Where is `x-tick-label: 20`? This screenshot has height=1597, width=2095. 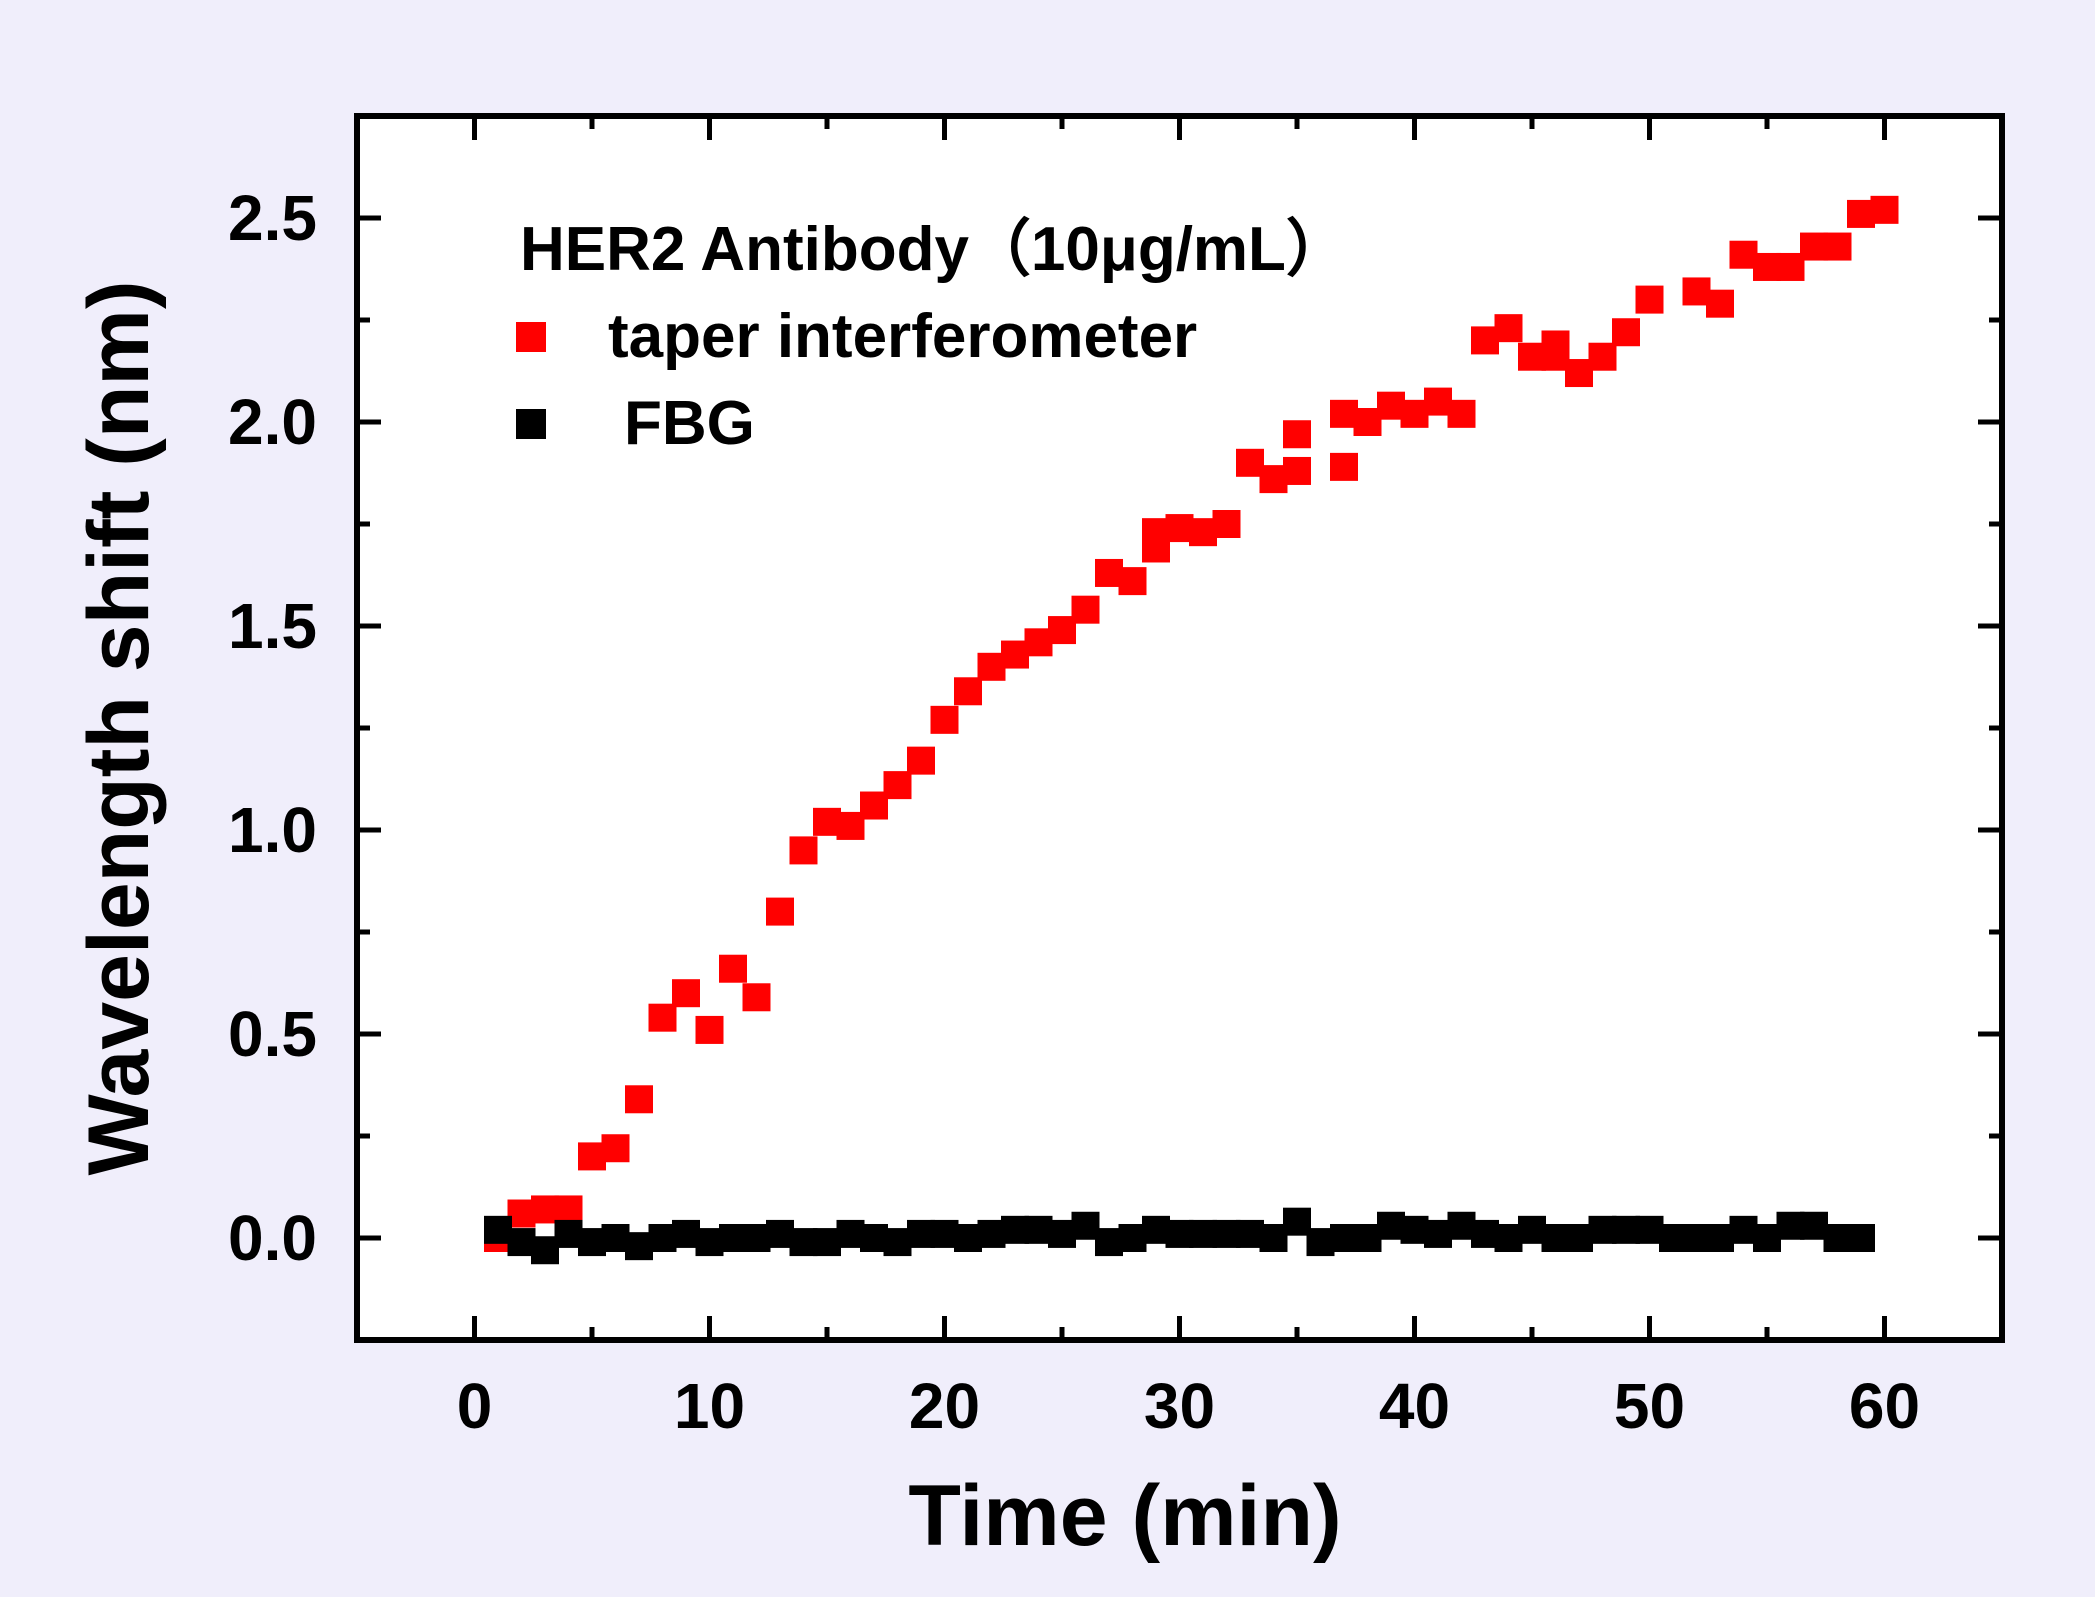 x-tick-label: 20 is located at coordinates (944, 1406).